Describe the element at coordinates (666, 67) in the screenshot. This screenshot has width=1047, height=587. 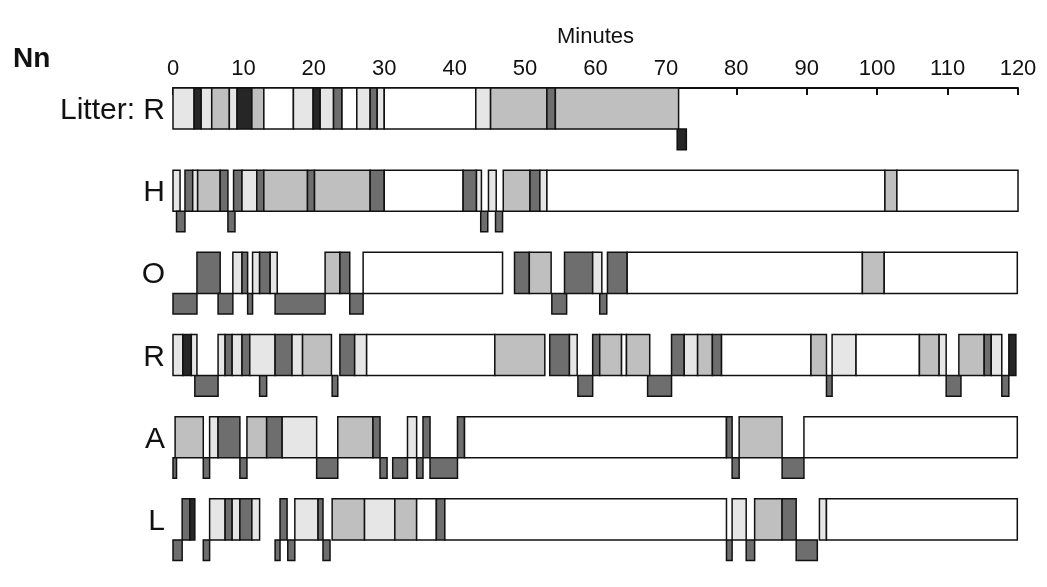
I see `x-tick-label: 70` at that location.